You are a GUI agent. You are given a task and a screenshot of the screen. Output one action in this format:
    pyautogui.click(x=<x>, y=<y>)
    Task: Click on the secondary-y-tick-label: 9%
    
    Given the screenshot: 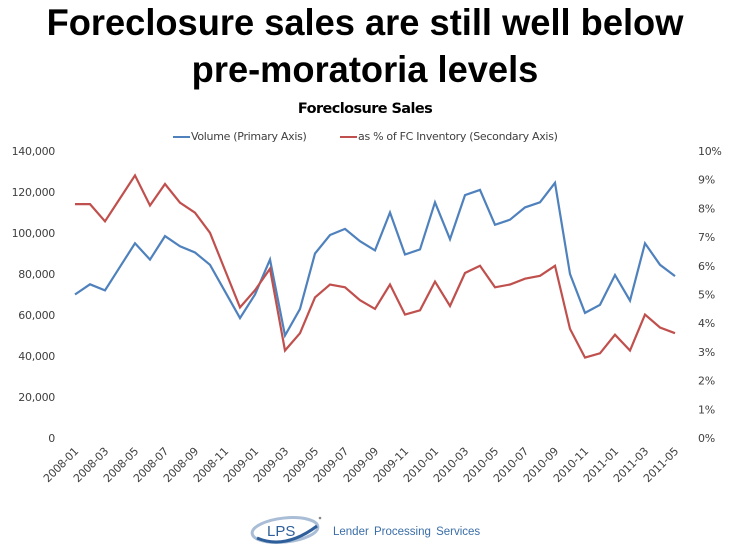 What is the action you would take?
    pyautogui.click(x=706, y=180)
    